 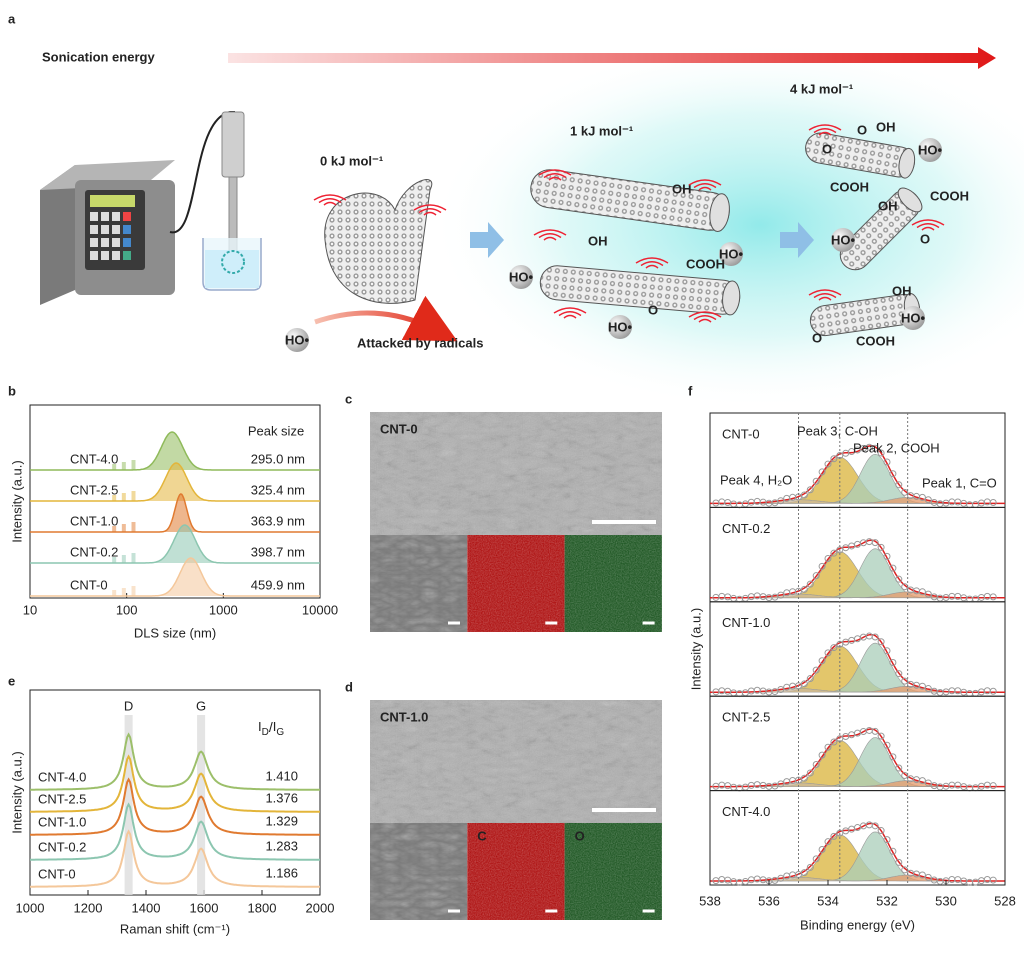 What do you see at coordinates (281, 797) in the screenshot?
I see `ratio-value: 1.376` at bounding box center [281, 797].